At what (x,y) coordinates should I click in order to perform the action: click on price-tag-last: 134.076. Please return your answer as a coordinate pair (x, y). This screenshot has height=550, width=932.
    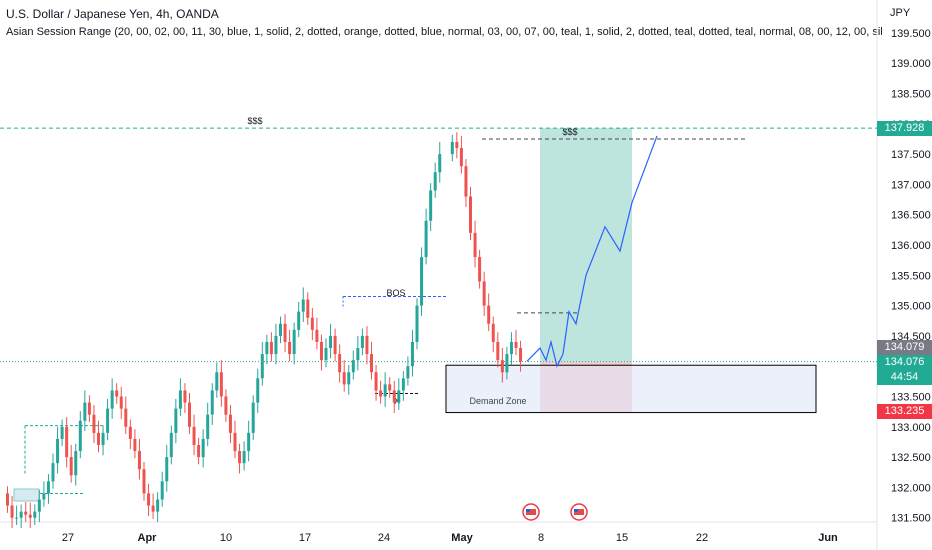
    Looking at the image, I should click on (904, 362).